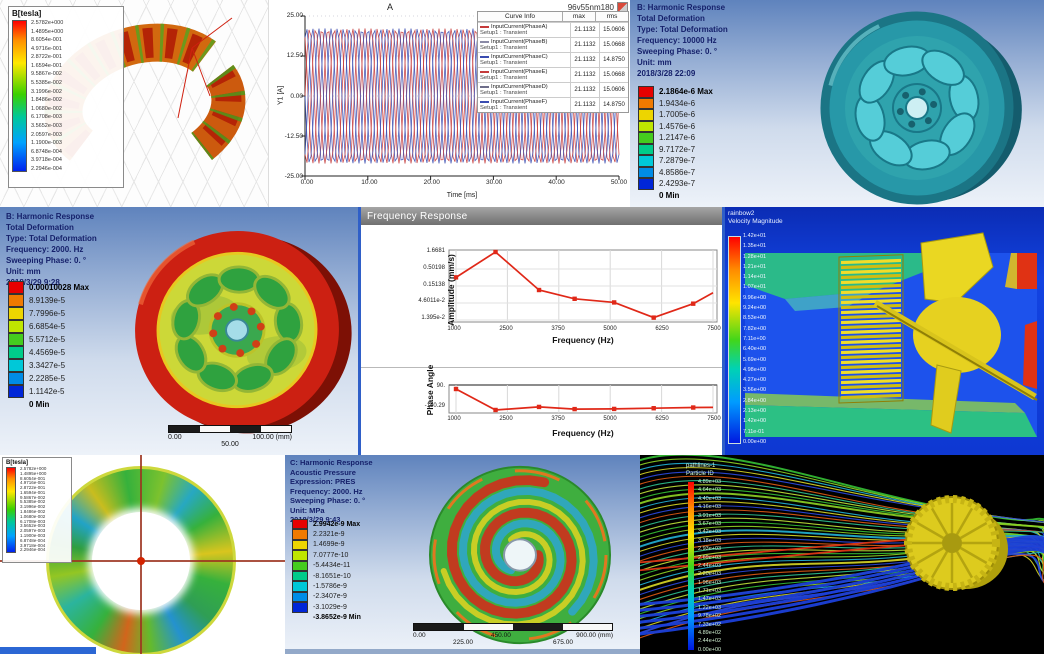 This screenshot has width=1044, height=654. What do you see at coordinates (326, 524) in the screenshot?
I see `colorbar-row: 2.9942e-9 Max` at bounding box center [326, 524].